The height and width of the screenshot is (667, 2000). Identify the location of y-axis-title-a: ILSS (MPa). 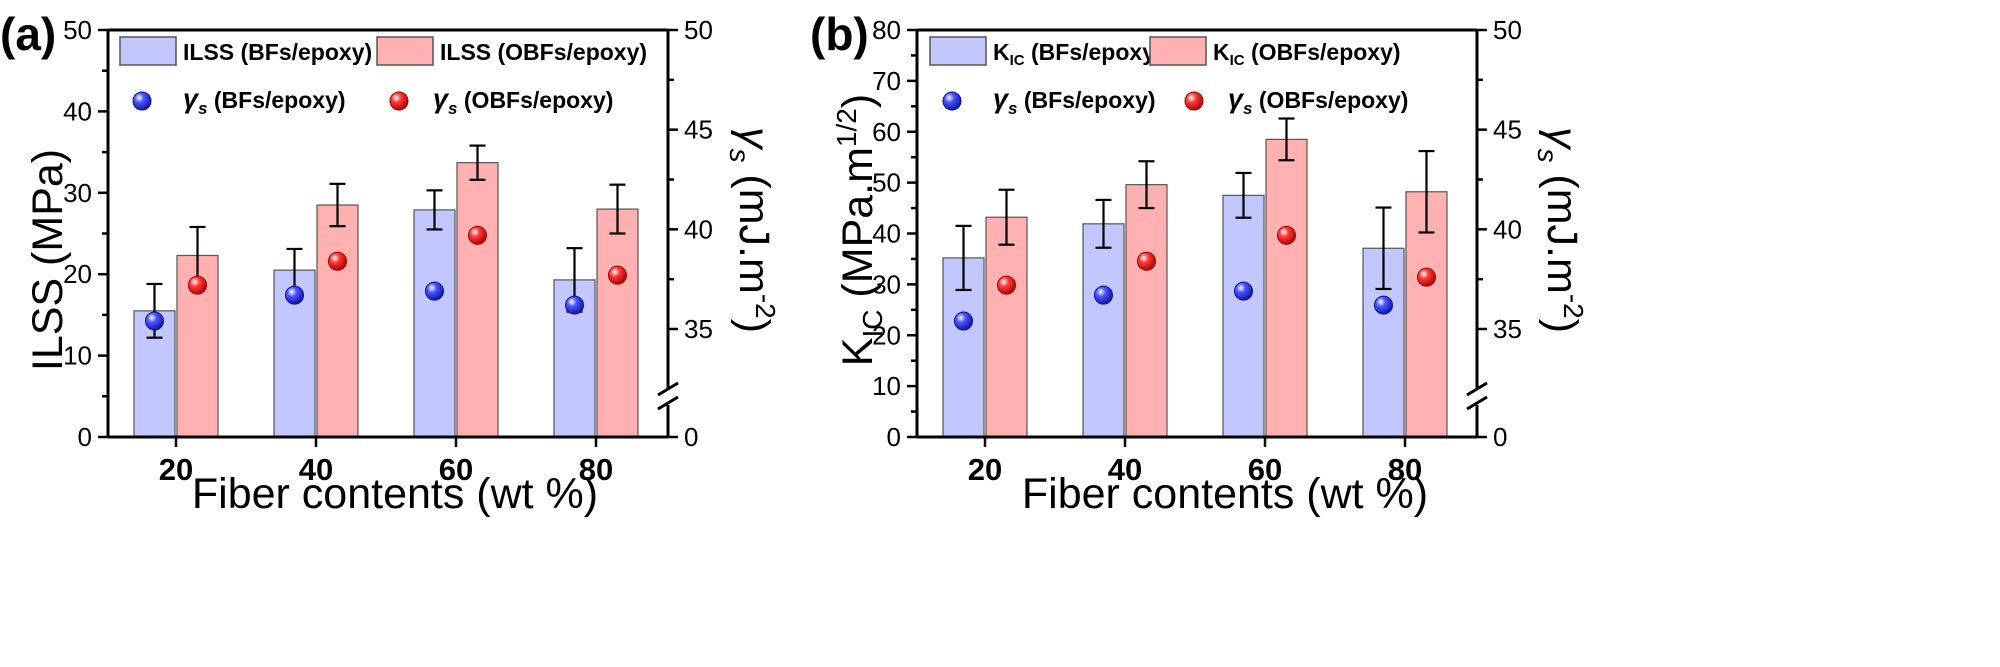
(48, 260).